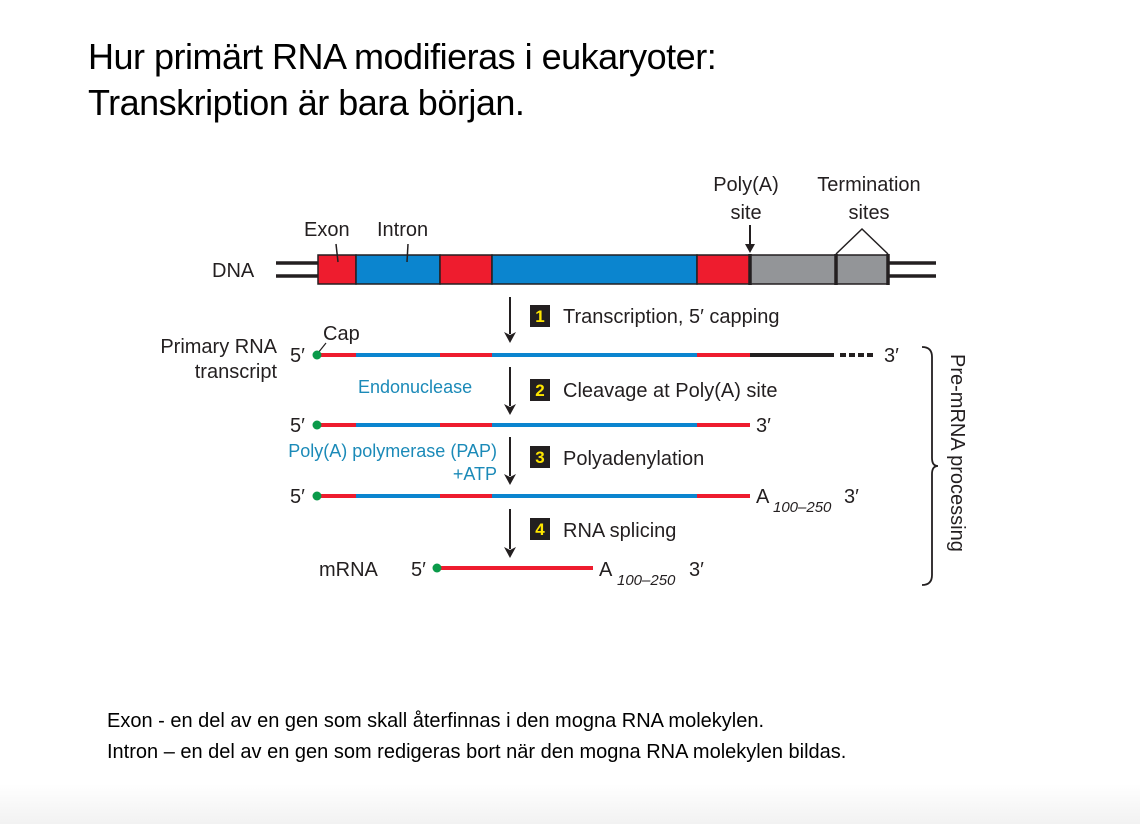  What do you see at coordinates (670, 391) in the screenshot?
I see `step-2-label: Cleavage at Poly(A) site` at bounding box center [670, 391].